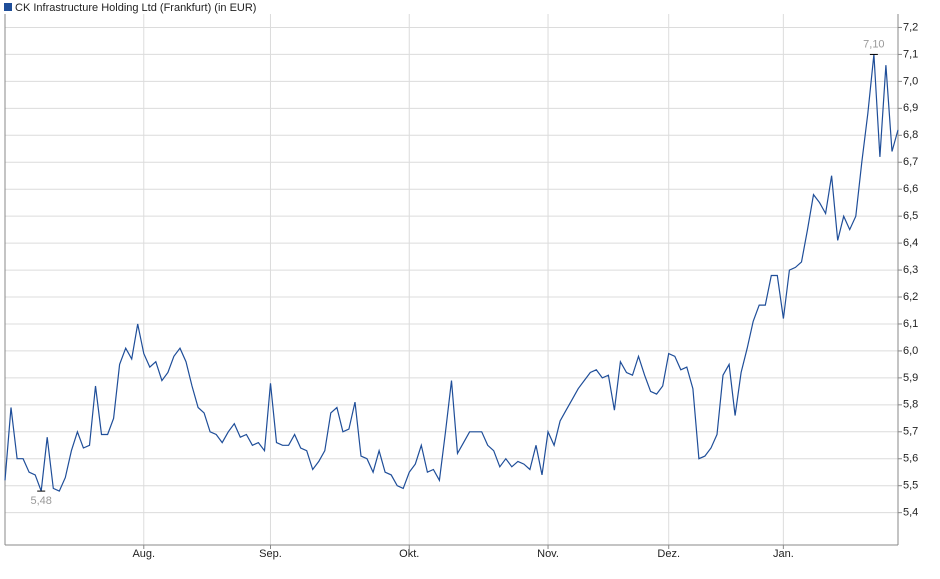 Image resolution: width=940 pixels, height=579 pixels. I want to click on y-tick-label: 6,6, so click(910, 189).